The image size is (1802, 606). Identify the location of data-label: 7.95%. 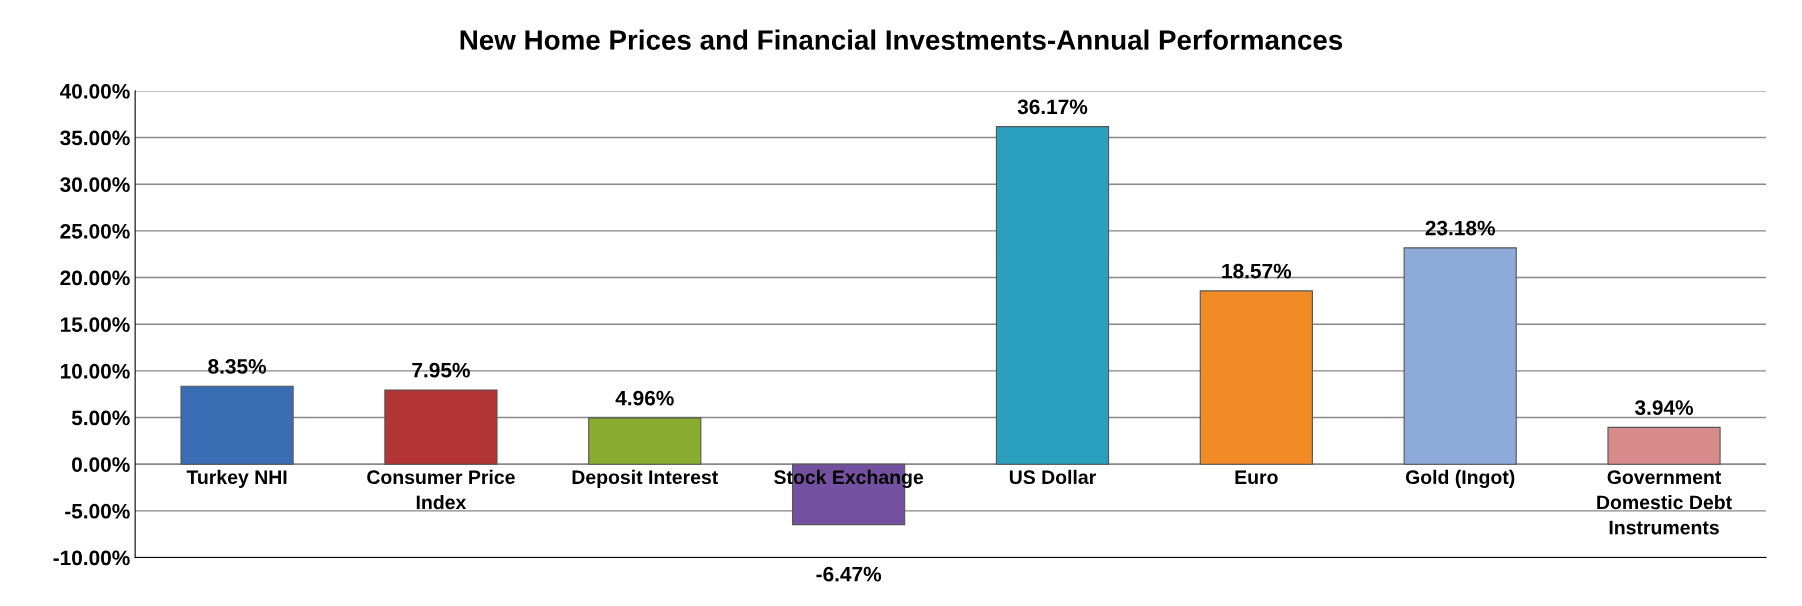
(441, 370).